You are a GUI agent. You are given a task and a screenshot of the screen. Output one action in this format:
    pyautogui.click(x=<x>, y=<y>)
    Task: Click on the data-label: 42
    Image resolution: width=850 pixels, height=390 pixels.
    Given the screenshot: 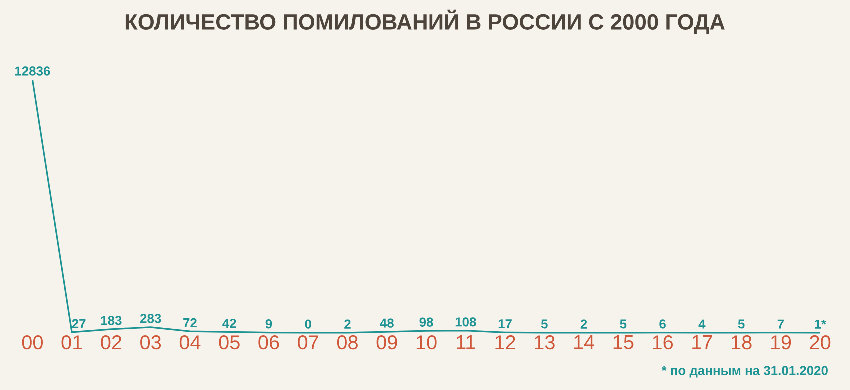 What is the action you would take?
    pyautogui.click(x=229, y=323)
    